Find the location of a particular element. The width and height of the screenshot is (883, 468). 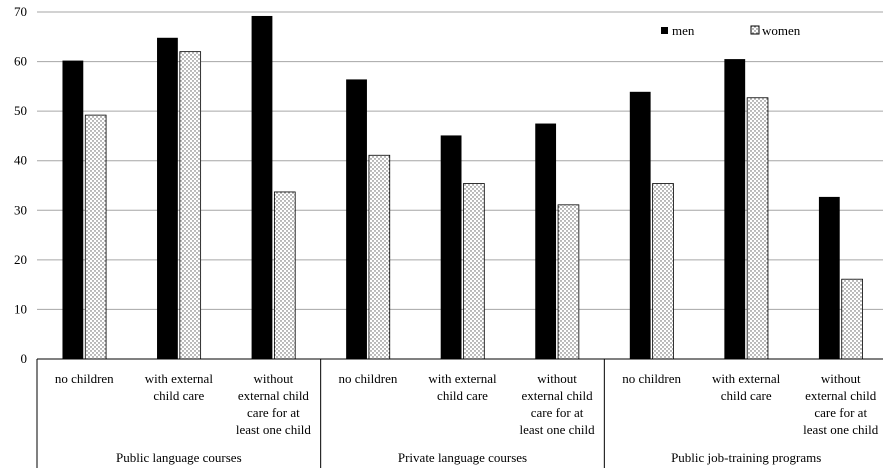

y-tick-label: 10 is located at coordinates (20, 308).